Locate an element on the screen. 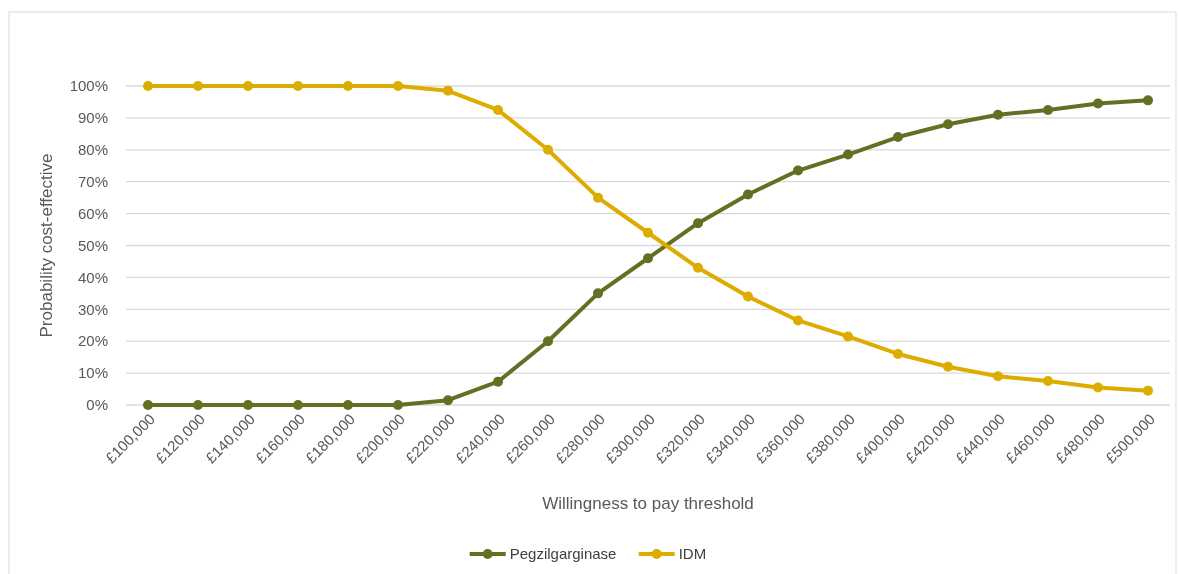 The height and width of the screenshot is (574, 1179). y-tick-label: 0% is located at coordinates (97, 405).